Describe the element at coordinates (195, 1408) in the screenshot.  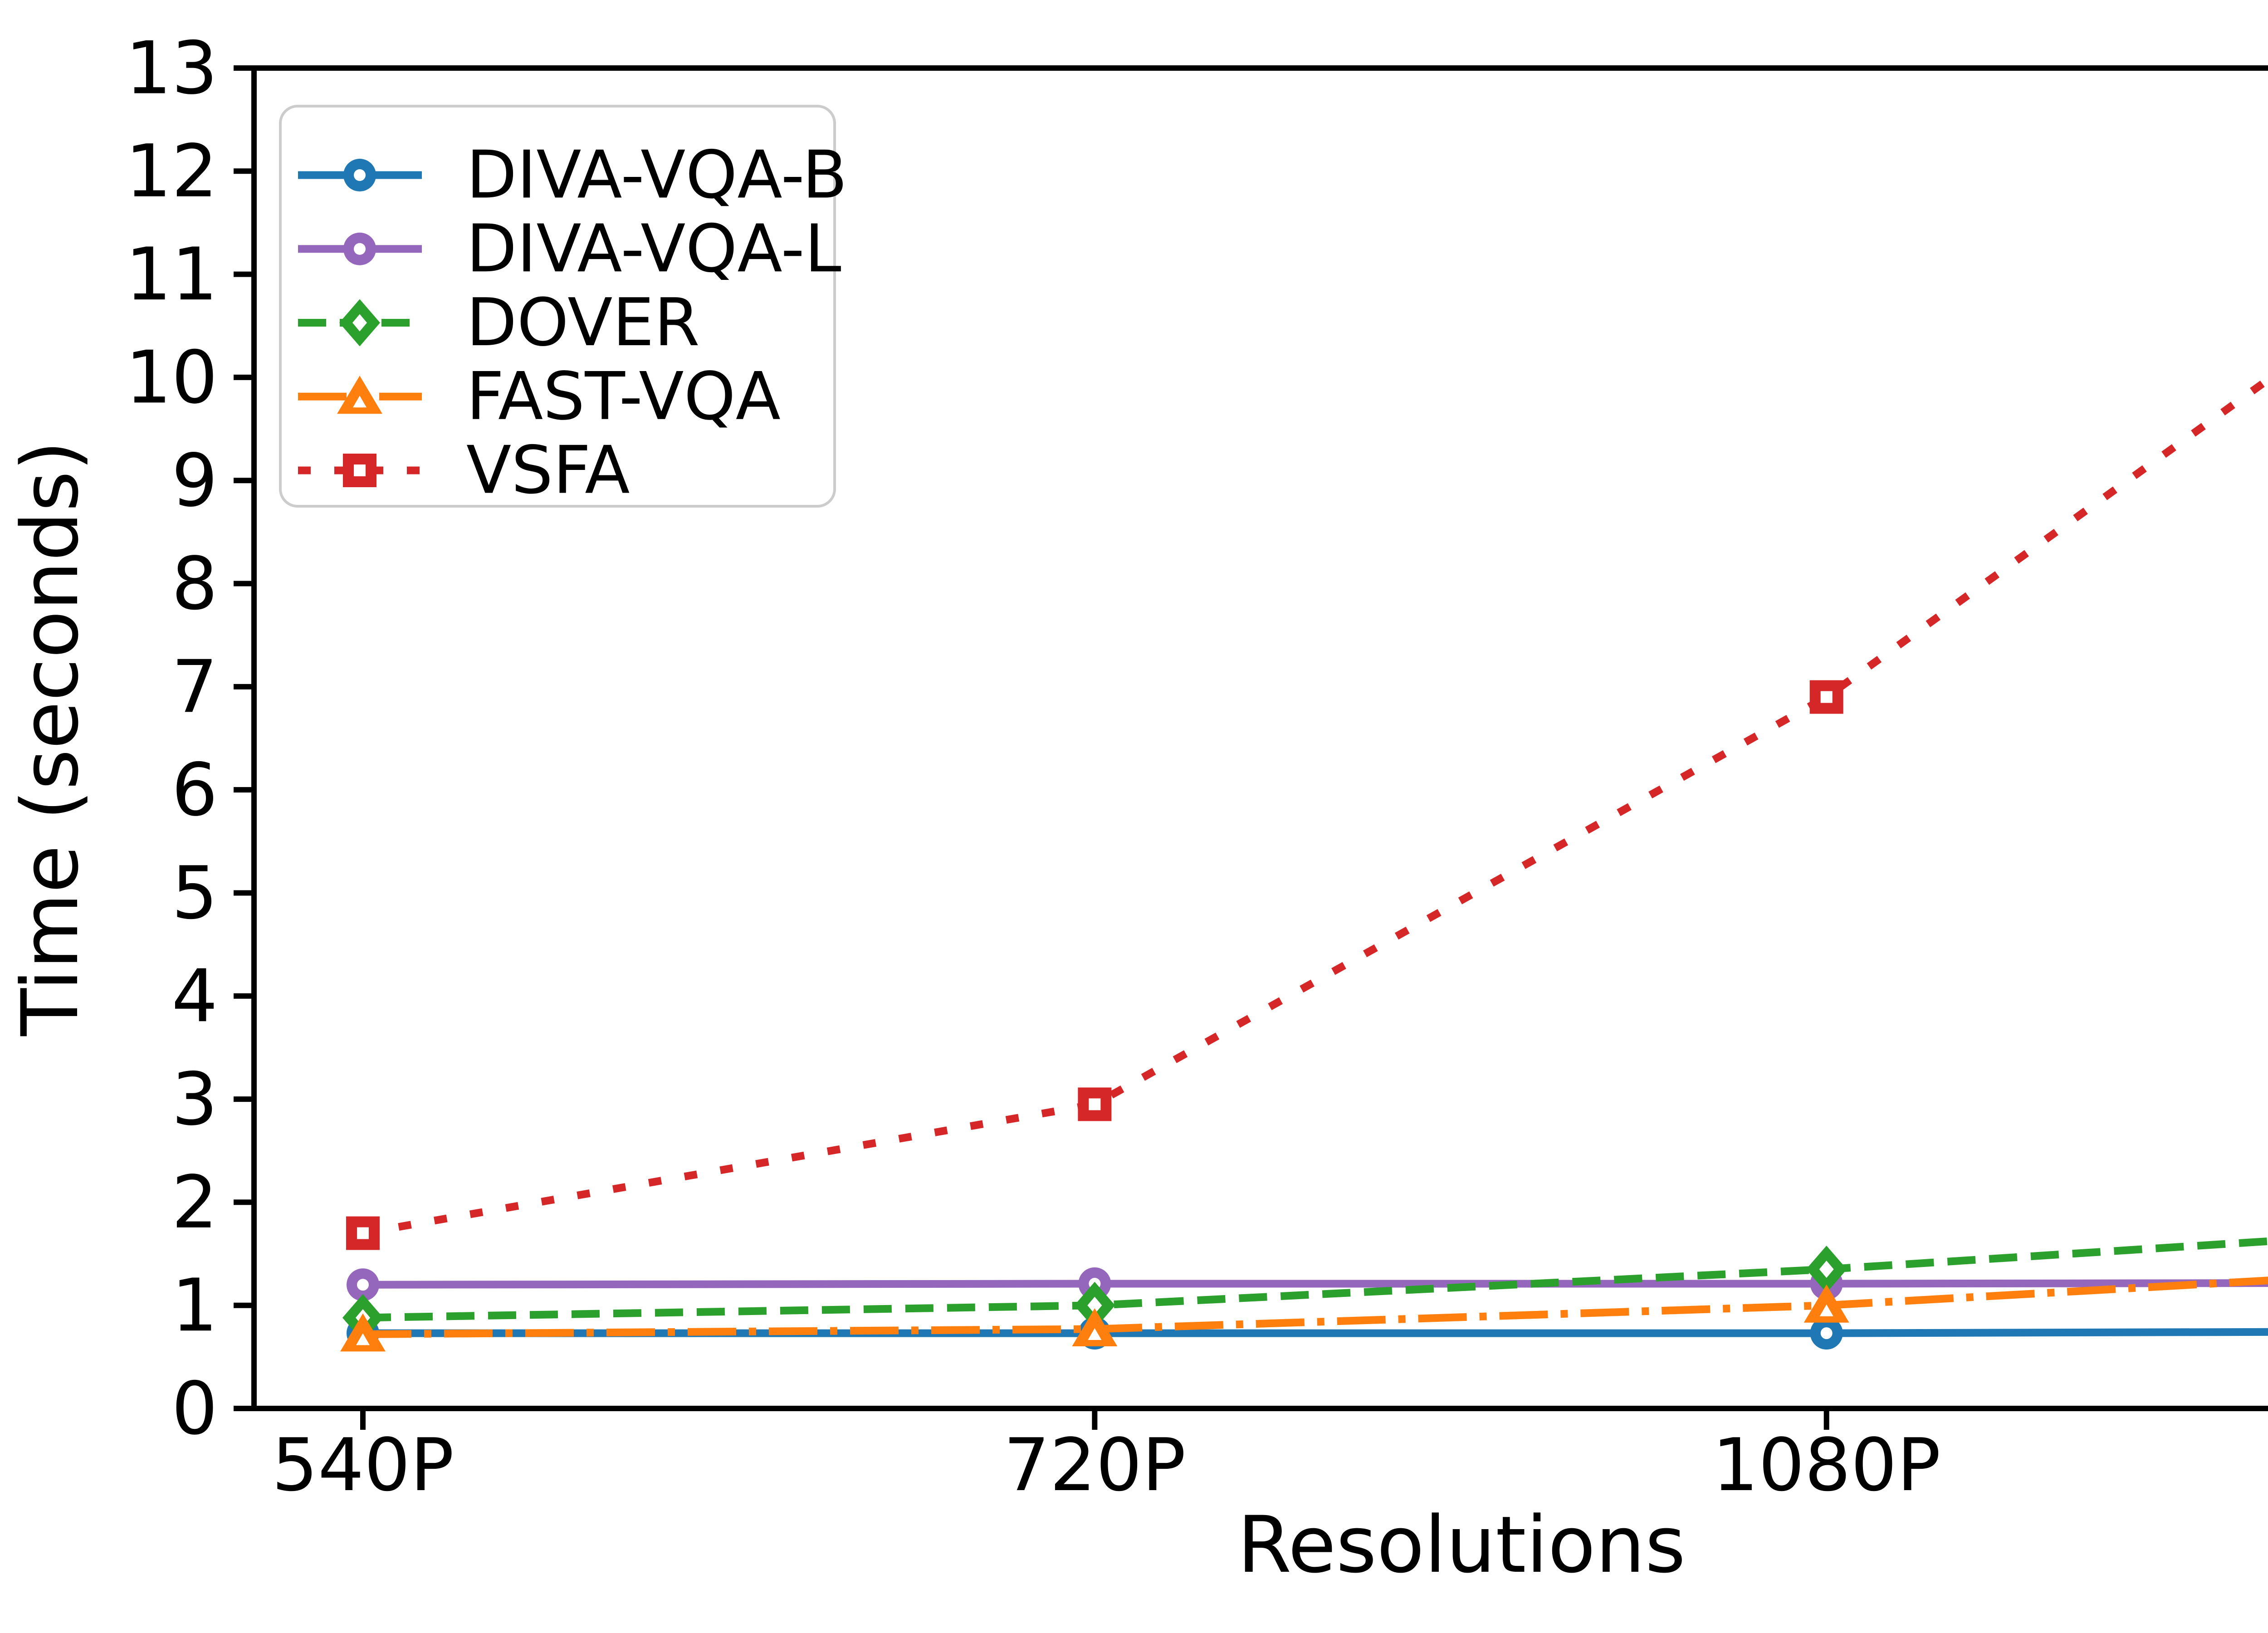
I see `y-tick-label-0: 0` at that location.